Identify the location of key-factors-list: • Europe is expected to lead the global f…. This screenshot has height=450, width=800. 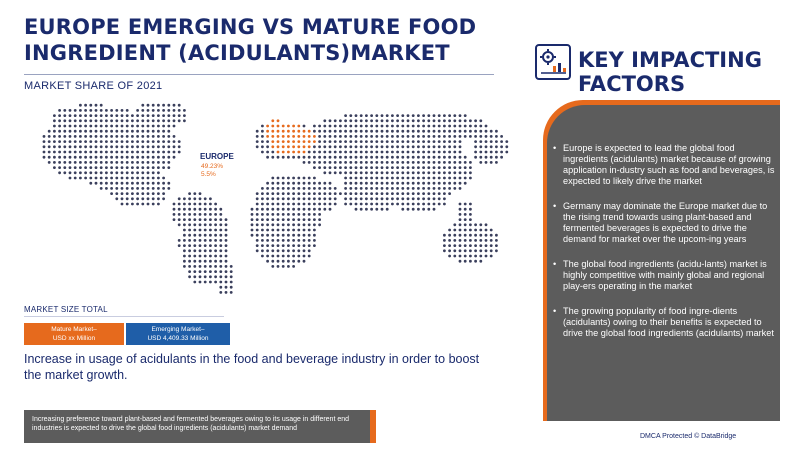
(664, 248).